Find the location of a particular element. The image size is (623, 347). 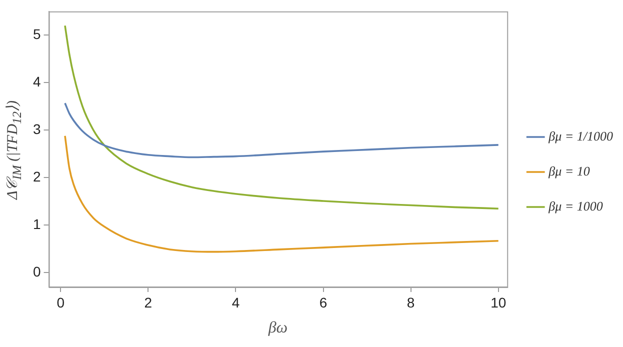

x-tick-label: 0 is located at coordinates (60, 302).